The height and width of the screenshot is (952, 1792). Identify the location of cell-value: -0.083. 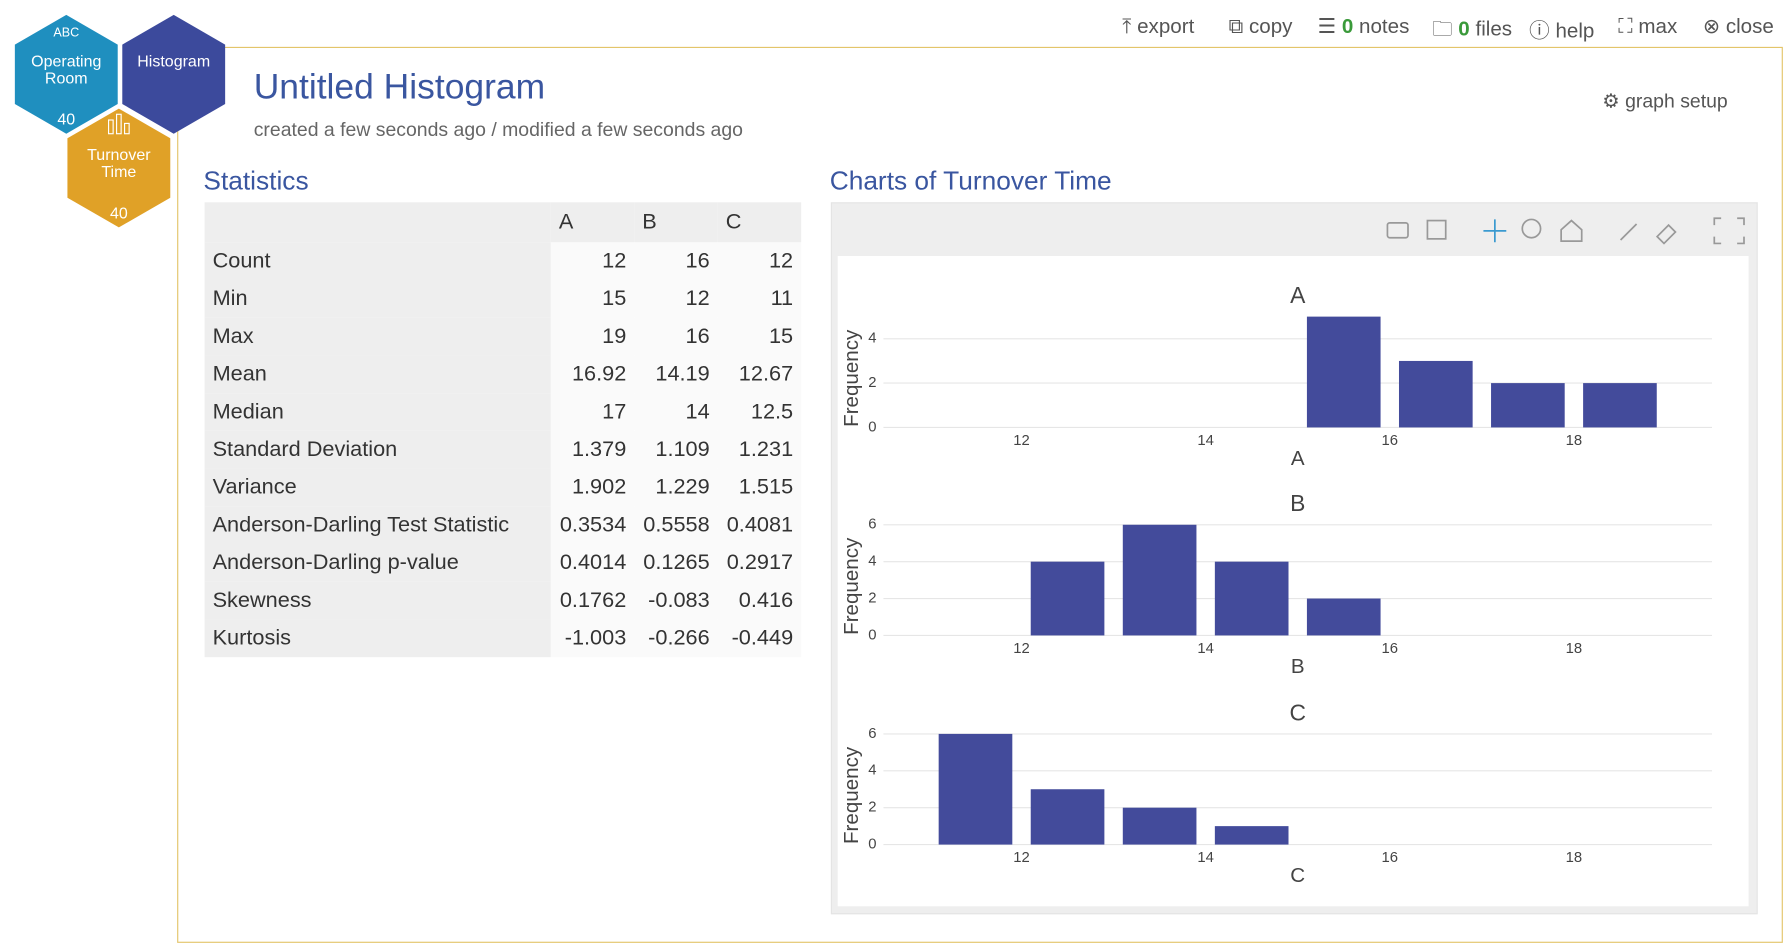
(676, 600).